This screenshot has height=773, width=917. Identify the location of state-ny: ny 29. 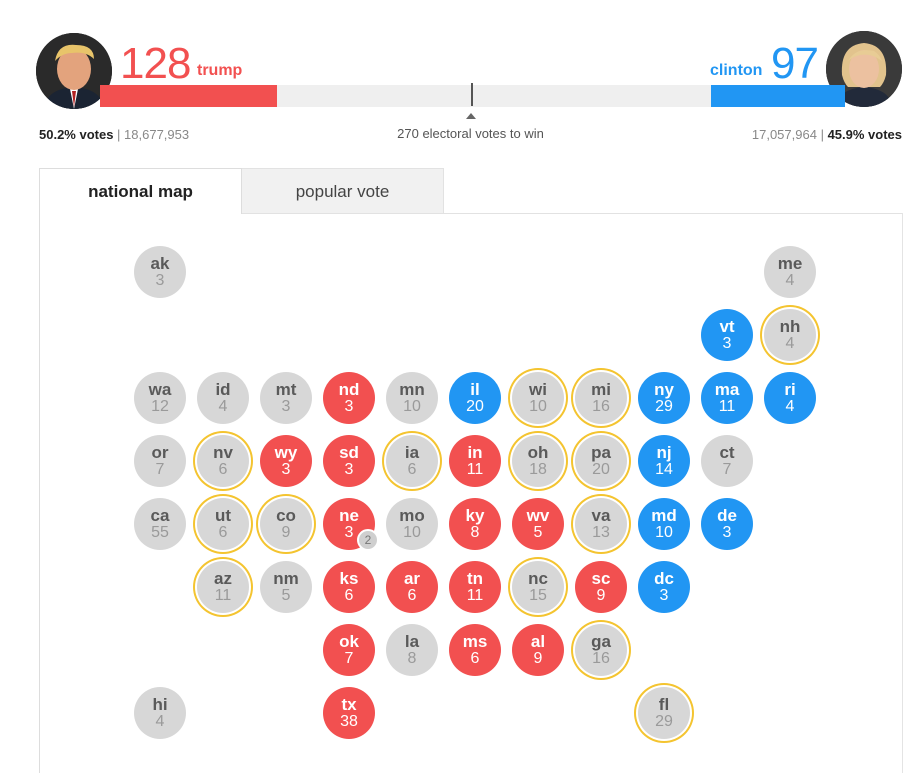
(664, 398).